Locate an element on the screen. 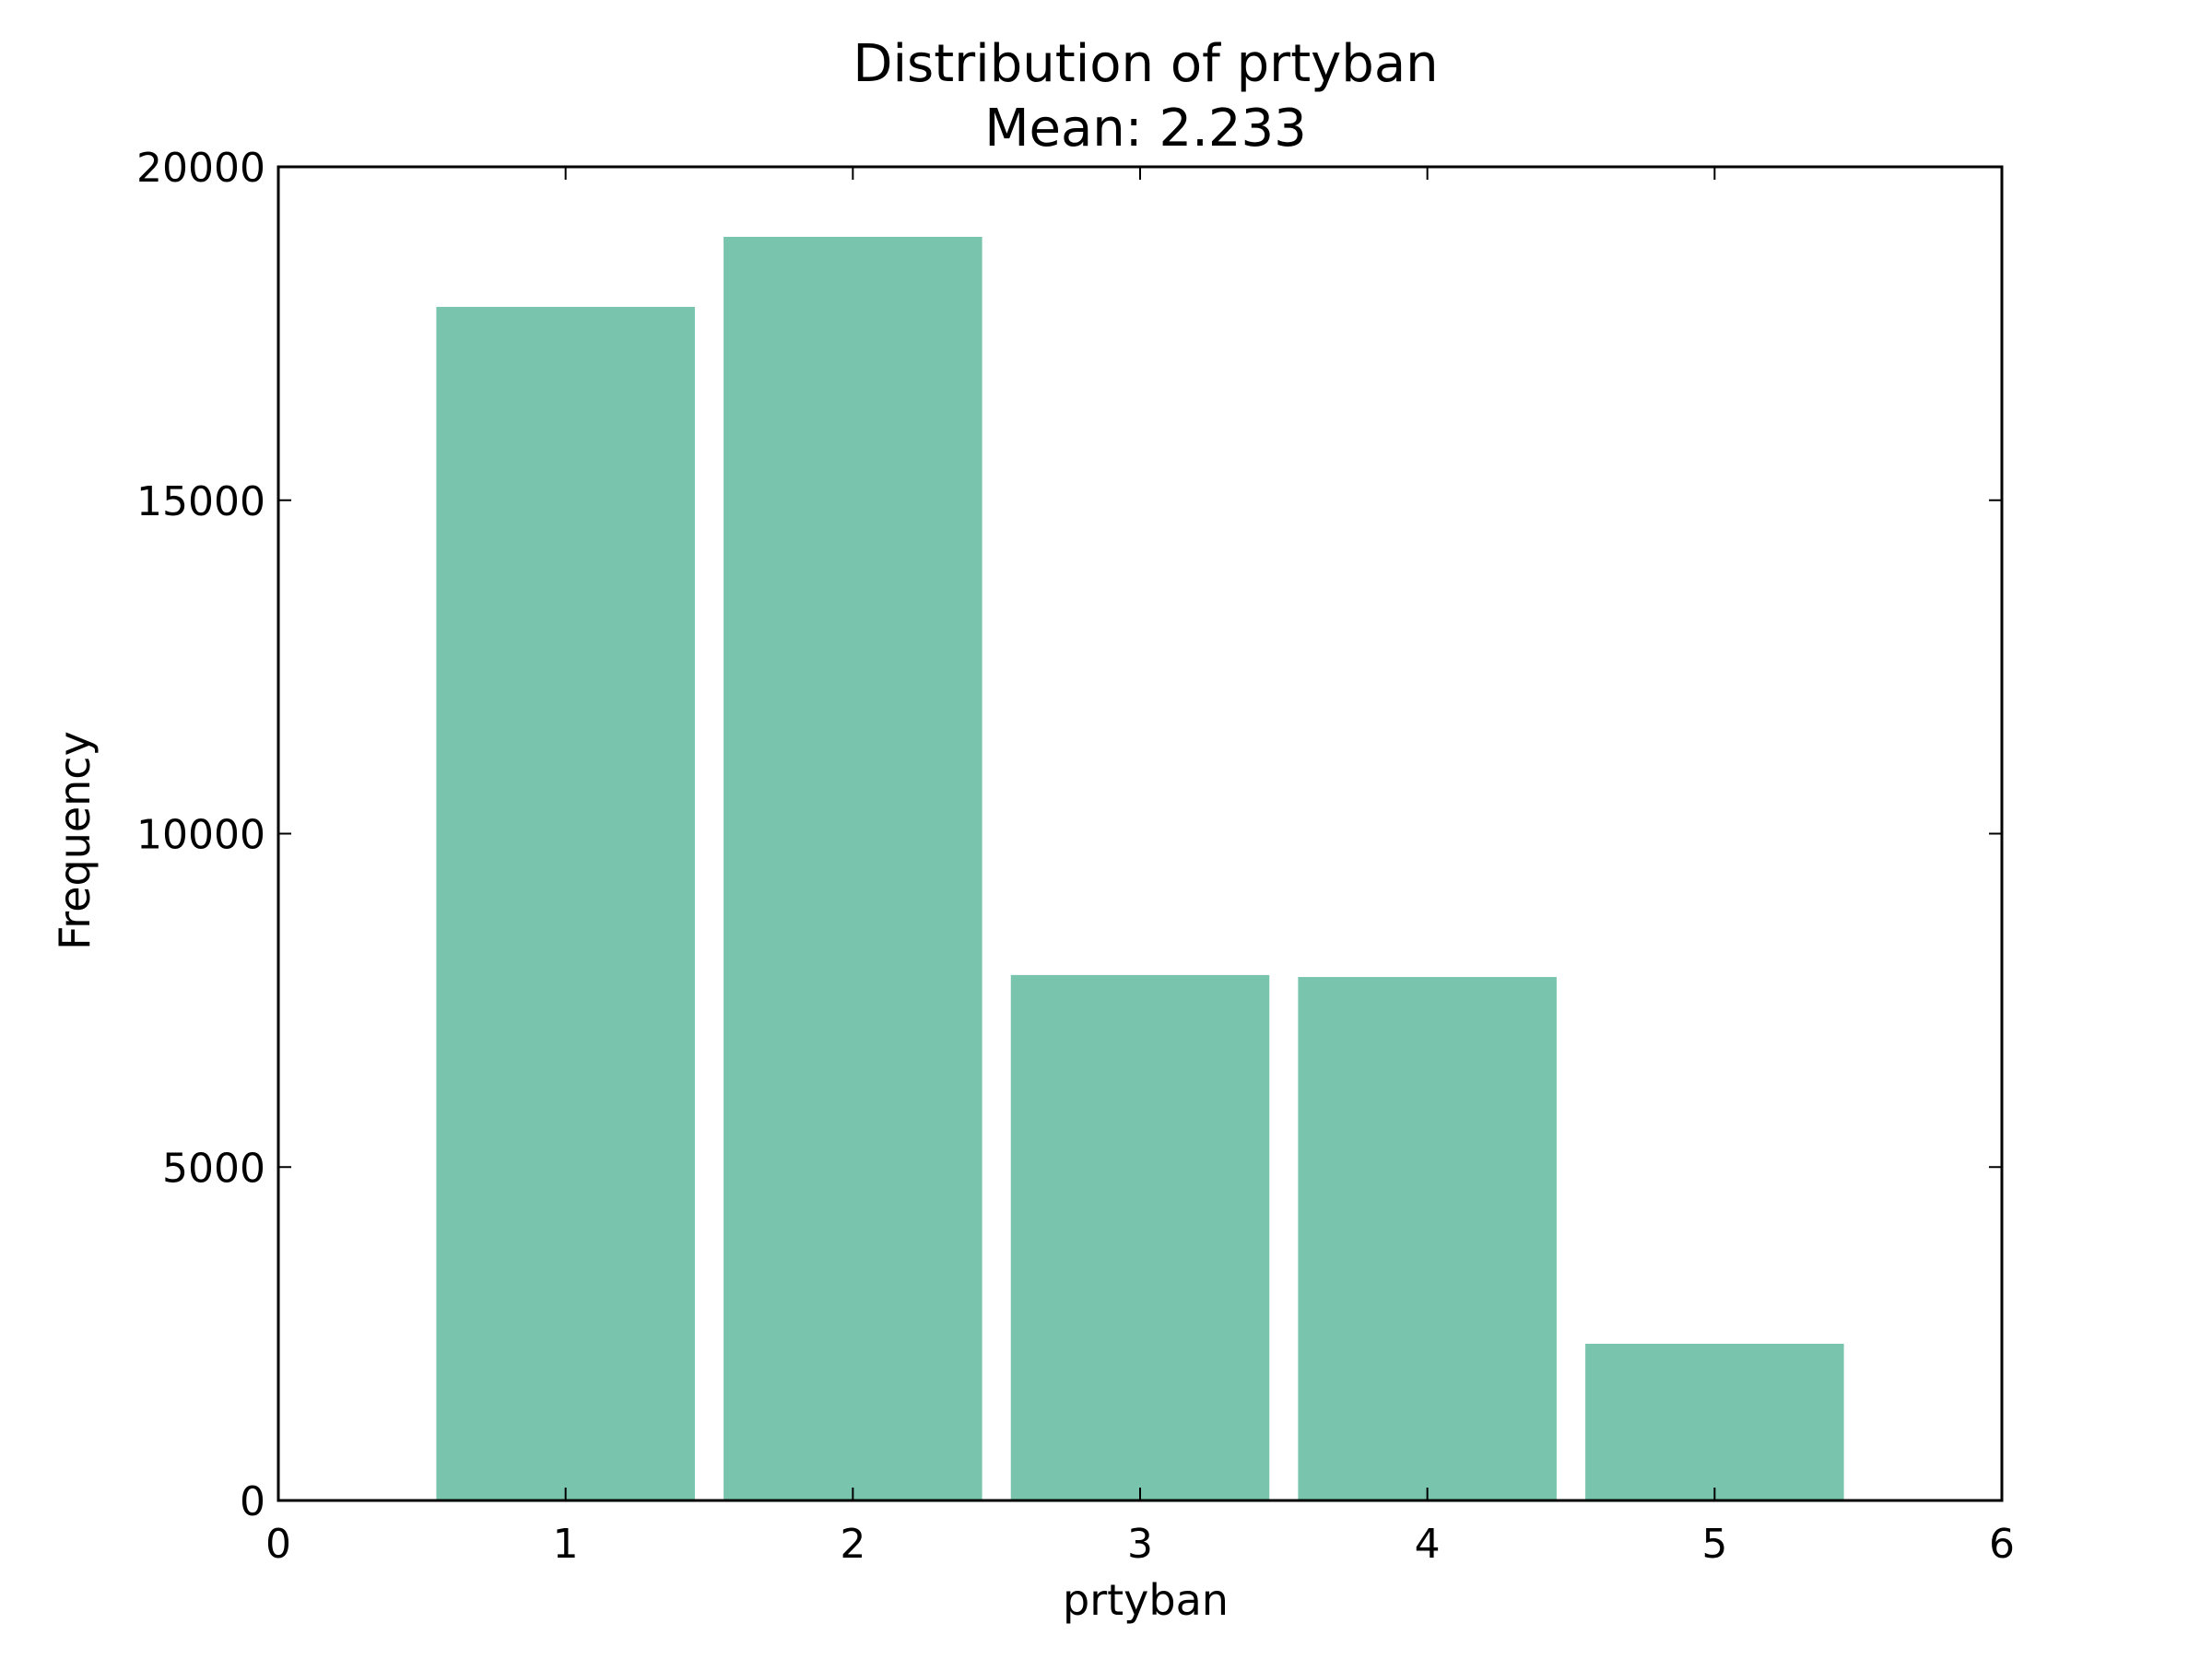  x-tick-label: 3 is located at coordinates (1140, 1544).